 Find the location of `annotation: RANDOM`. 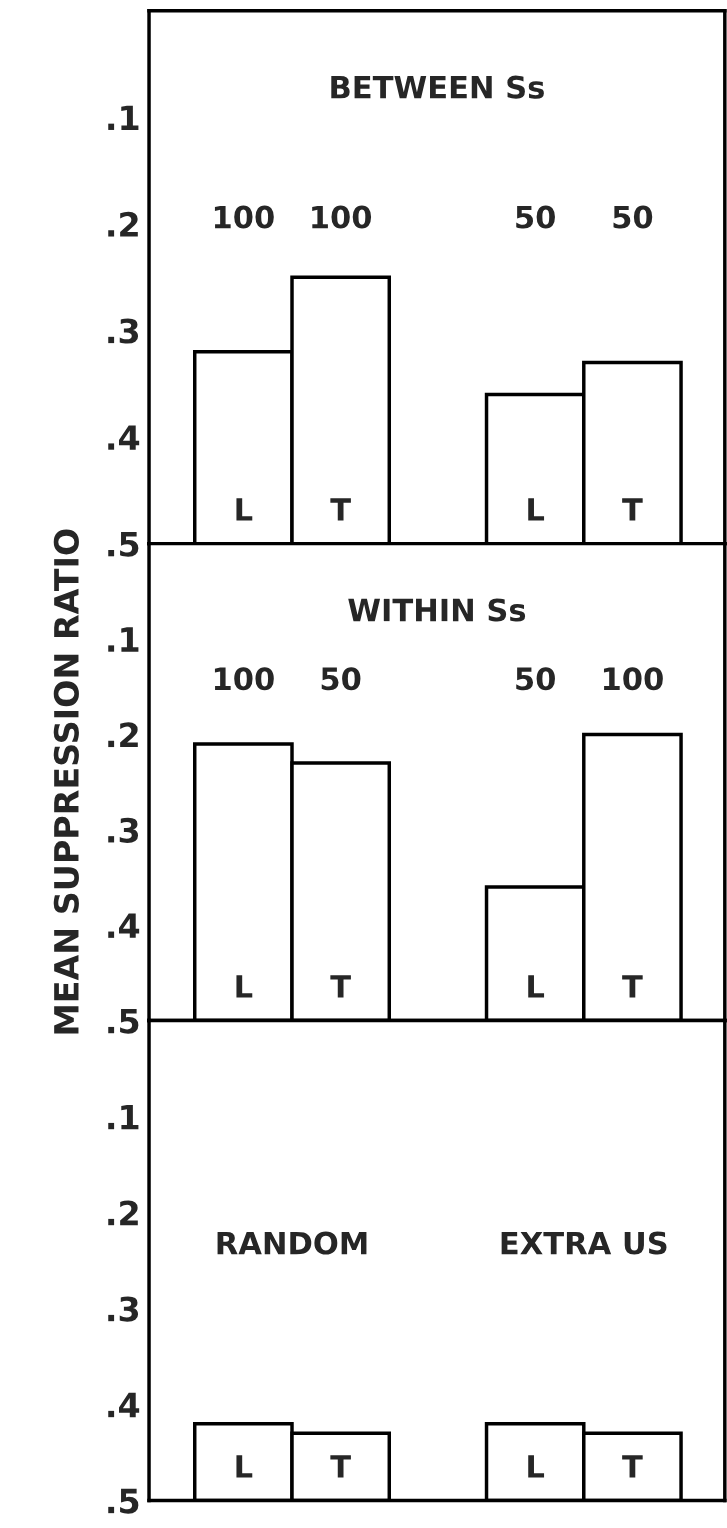

annotation: RANDOM is located at coordinates (292, 1243).